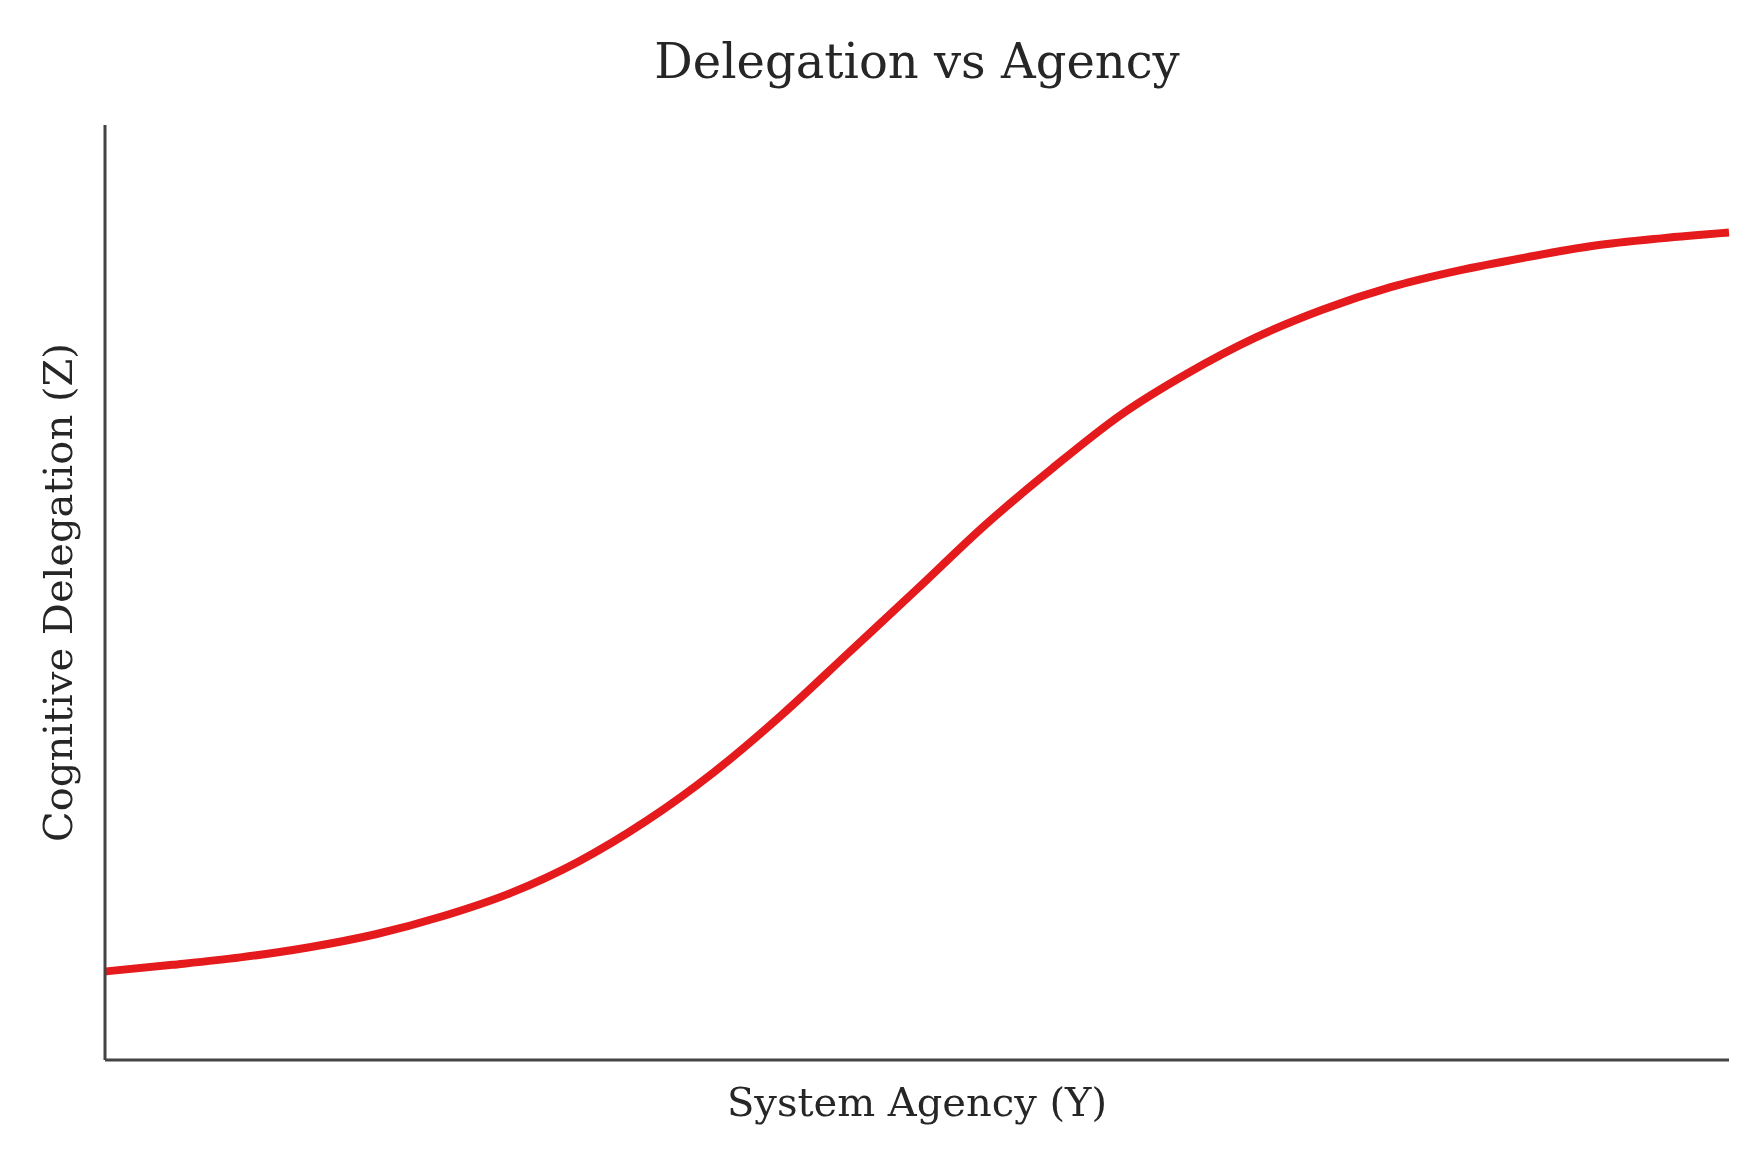 This screenshot has width=1752, height=1152. Describe the element at coordinates (917, 1102) in the screenshot. I see `x-axis-title: System Agency (Y)` at that location.